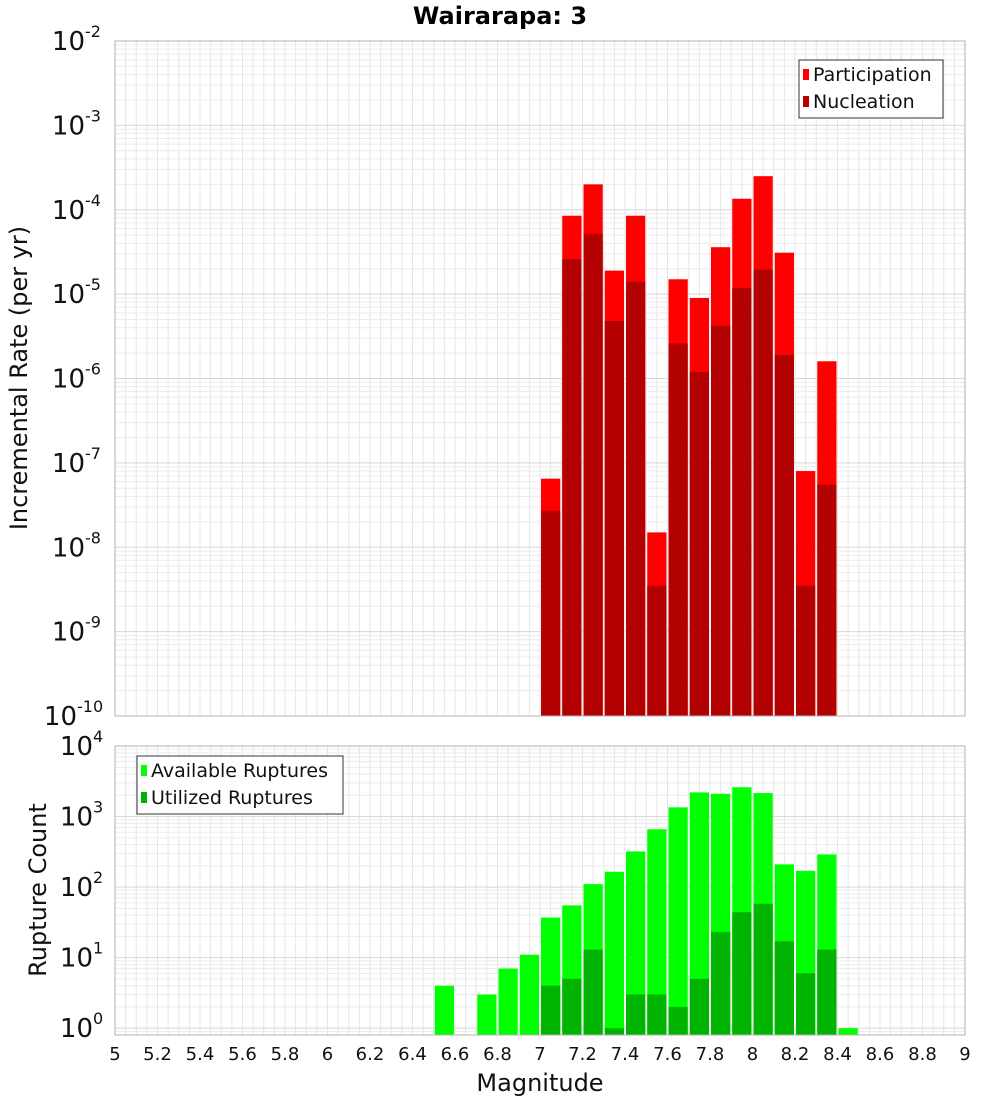 The image size is (1000, 1104). I want to click on chart-title: Wairarapa: 3, so click(500, 16).